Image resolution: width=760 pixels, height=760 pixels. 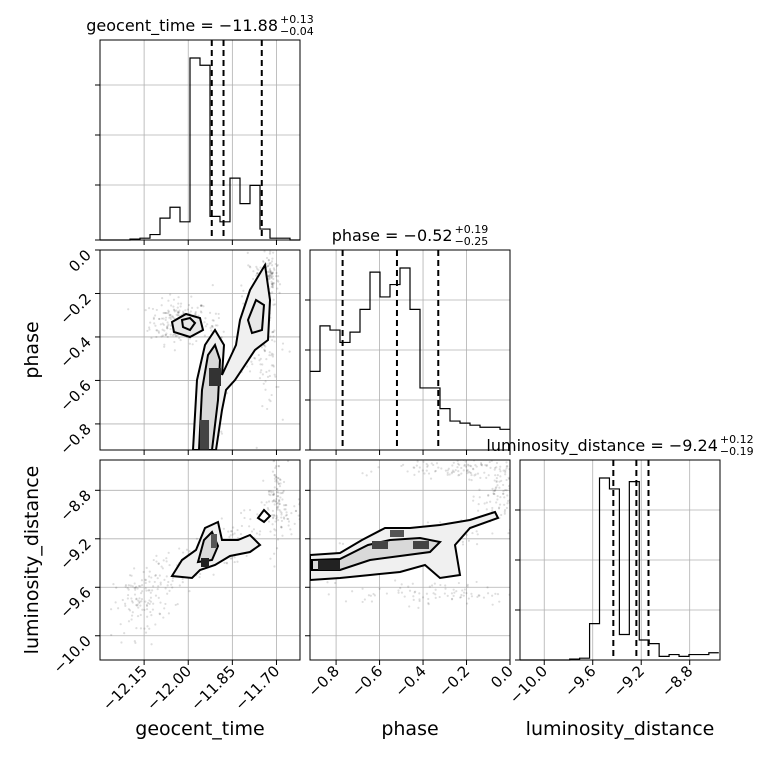 What do you see at coordinates (601, 446) in the screenshot?
I see `title-main: luminosity_distance = −9.24` at bounding box center [601, 446].